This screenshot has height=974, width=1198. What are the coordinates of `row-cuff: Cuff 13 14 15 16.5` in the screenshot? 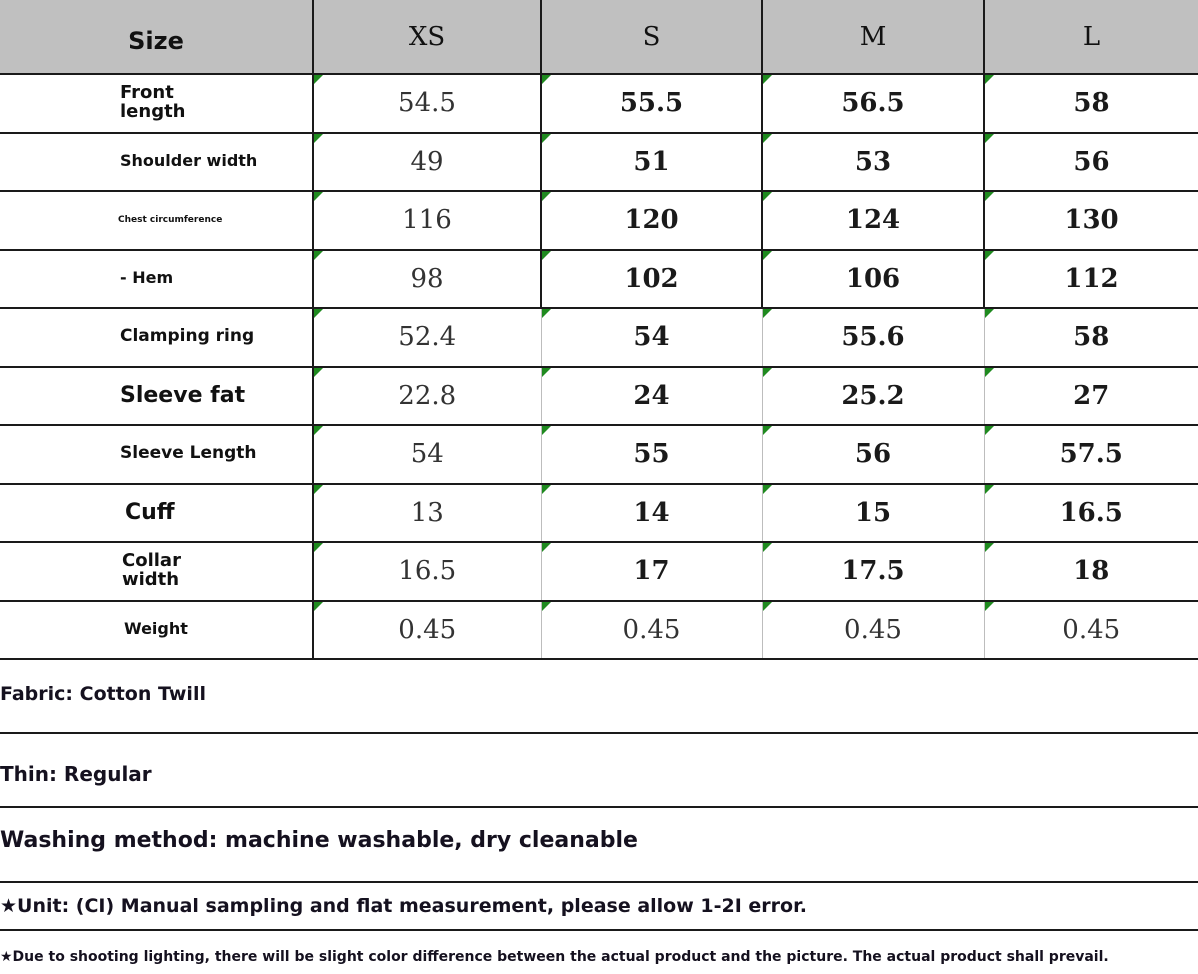 It's located at (599, 513).